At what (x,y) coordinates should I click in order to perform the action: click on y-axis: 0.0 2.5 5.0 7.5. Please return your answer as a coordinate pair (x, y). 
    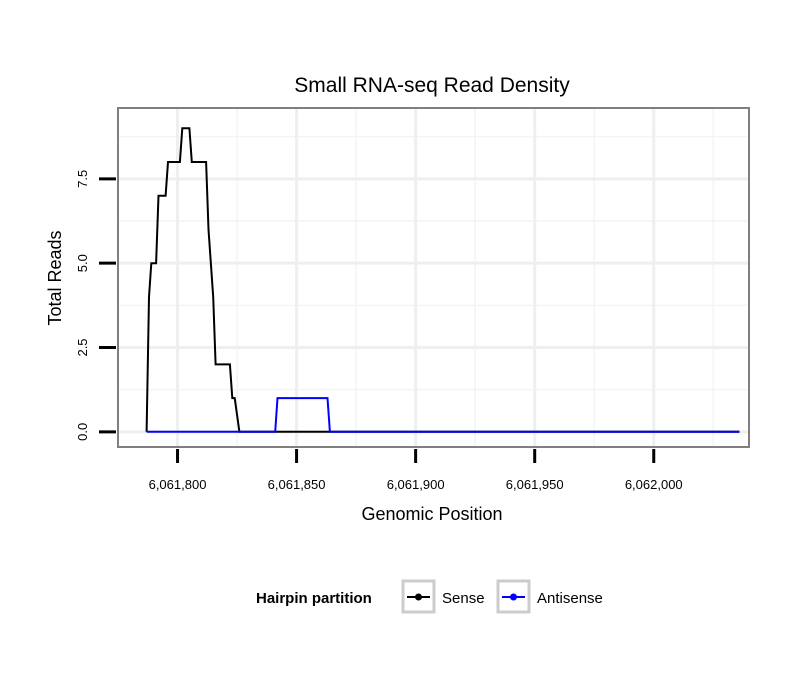
    Looking at the image, I should click on (95, 305).